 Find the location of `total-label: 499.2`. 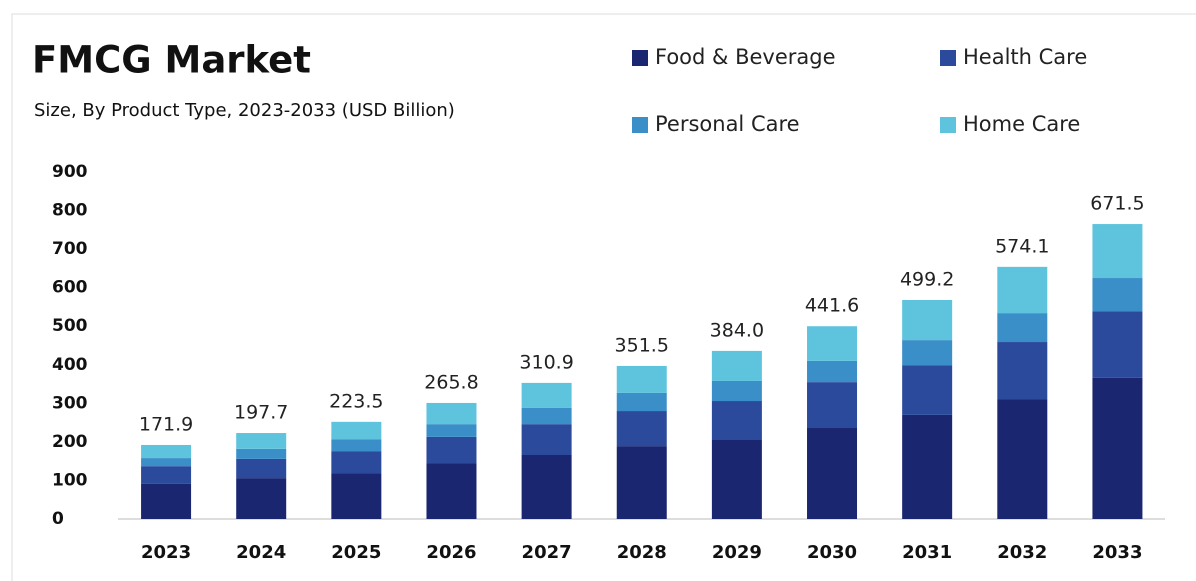

total-label: 499.2 is located at coordinates (927, 280).